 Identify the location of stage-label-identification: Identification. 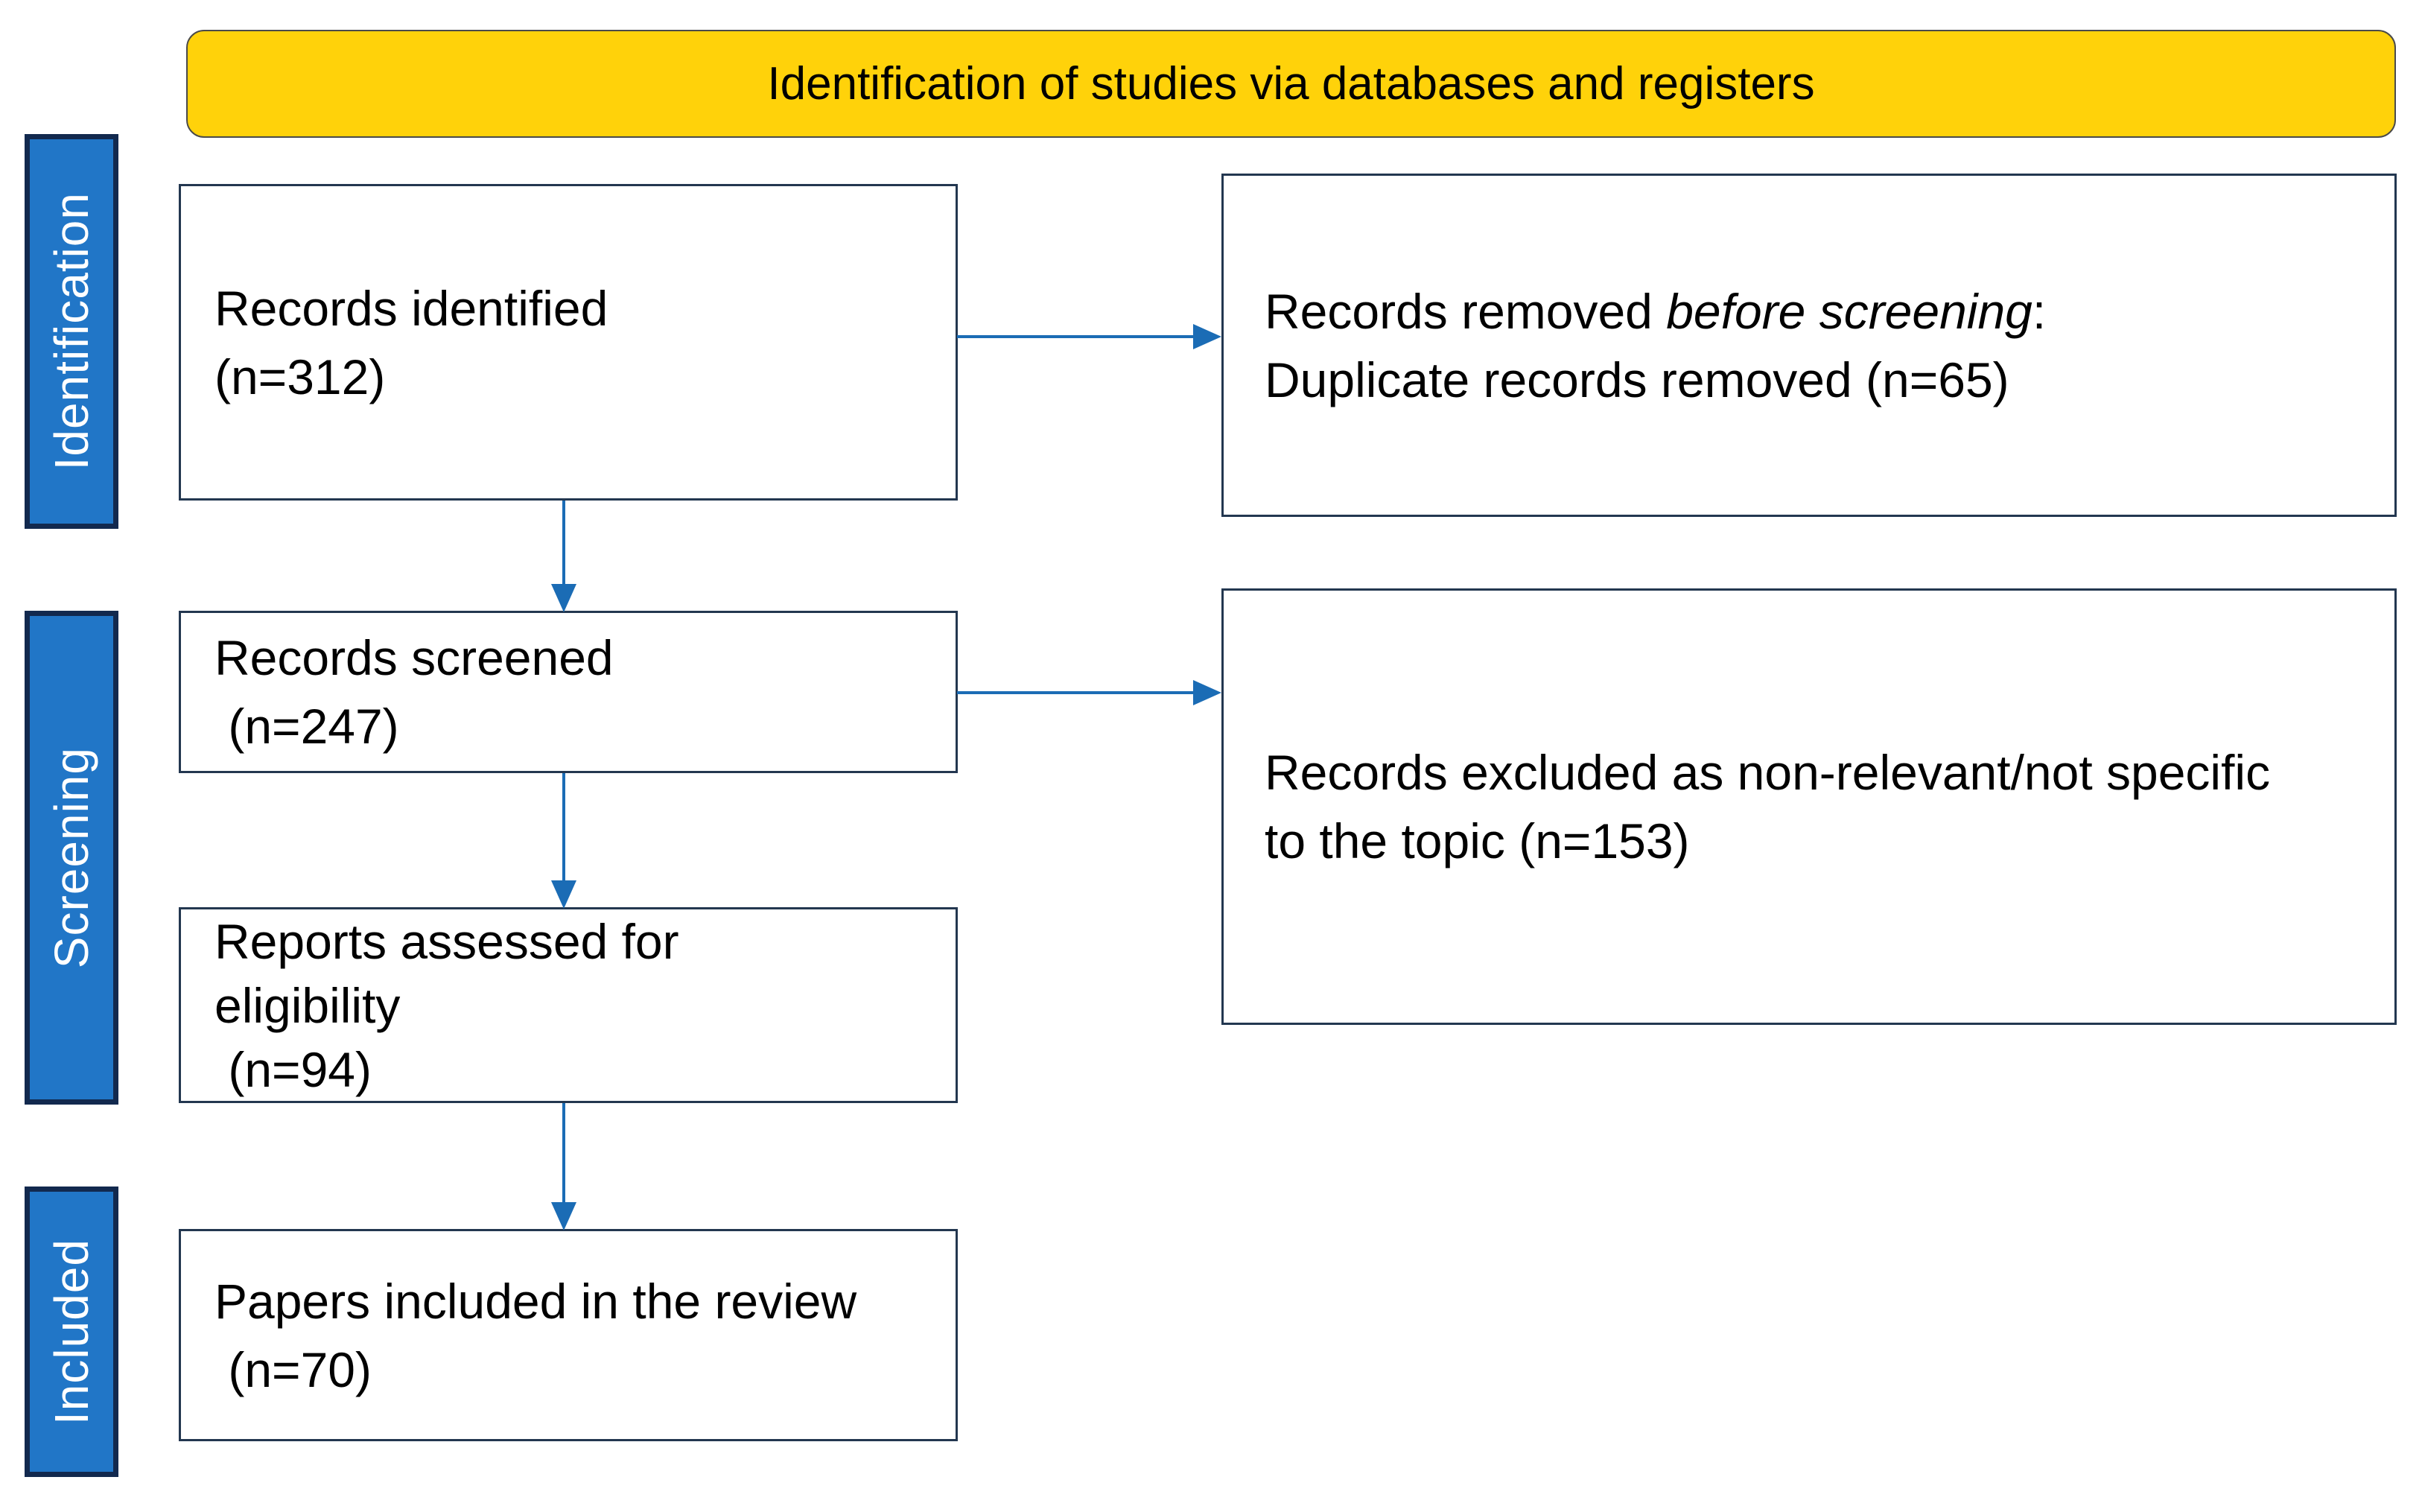
(72, 332).